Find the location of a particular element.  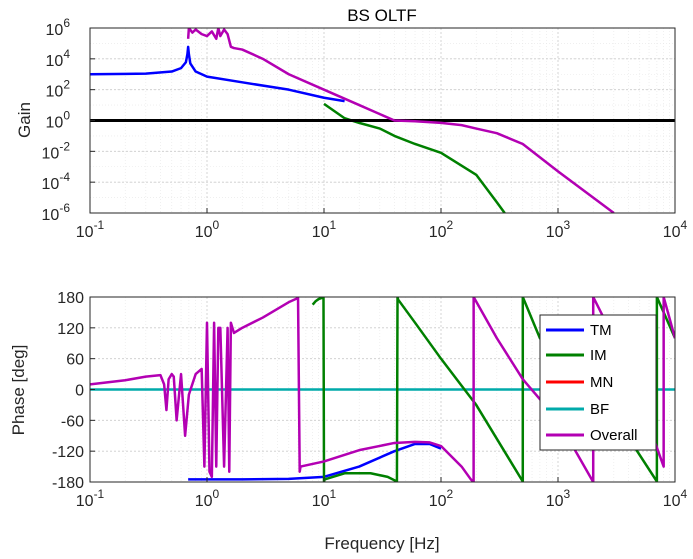

gain-x-tick-label: 10⁻¹ is located at coordinates (90, 229).